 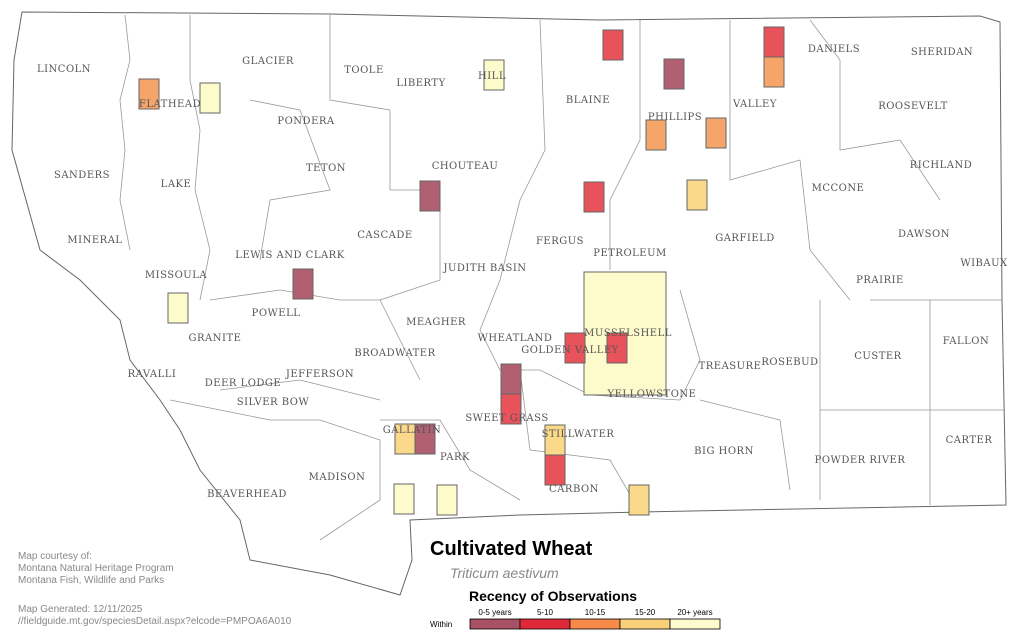 What do you see at coordinates (436, 322) in the screenshot?
I see `county-label: MEAGHER` at bounding box center [436, 322].